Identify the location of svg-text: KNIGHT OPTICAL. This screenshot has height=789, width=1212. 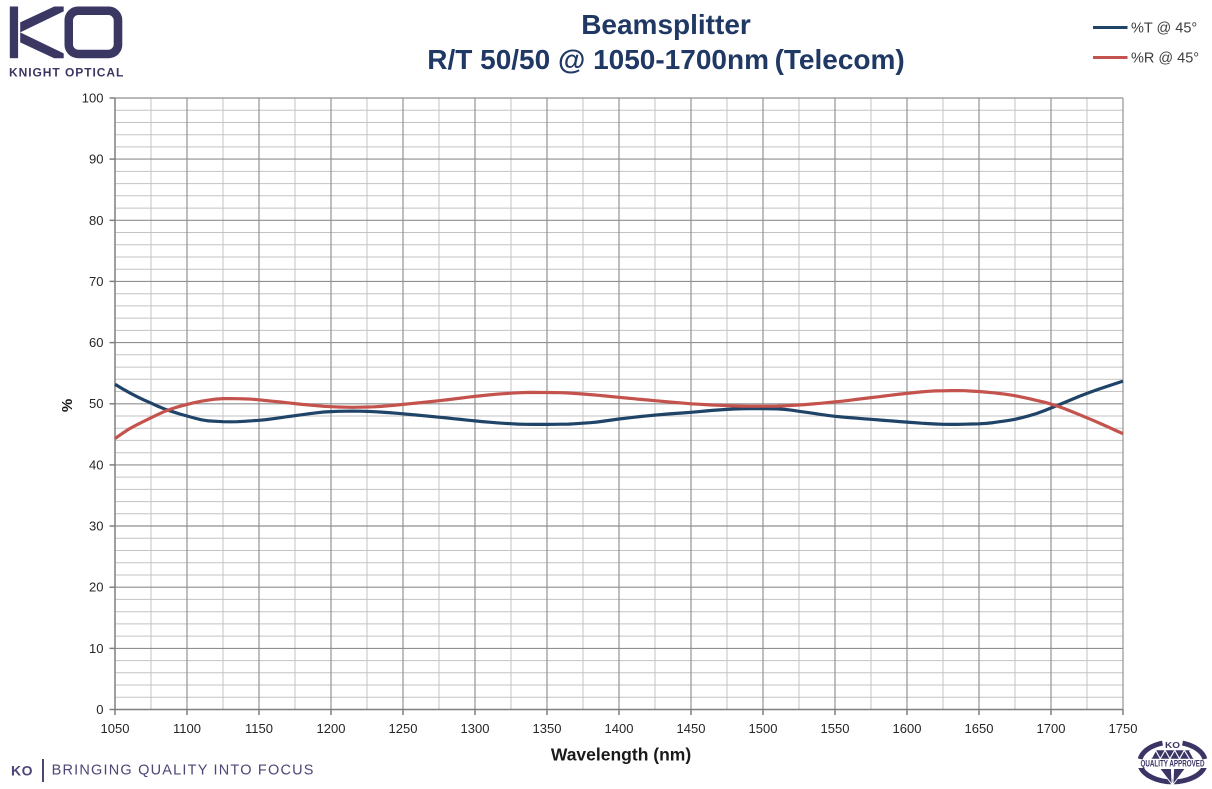
(66, 73).